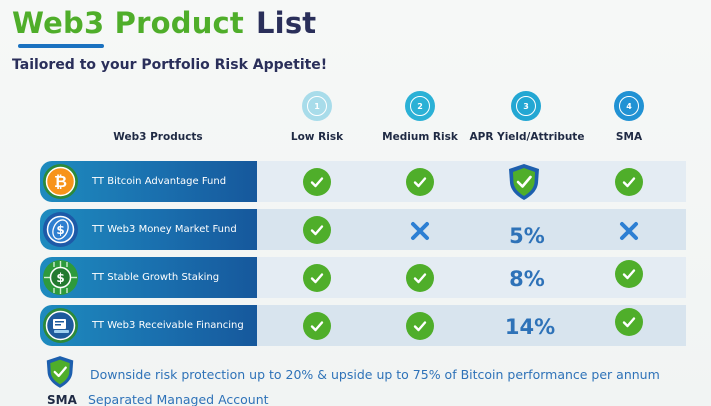 This screenshot has height=406, width=711. What do you see at coordinates (420, 231) in the screenshot?
I see `row2-medium-risk-cross-icon` at bounding box center [420, 231].